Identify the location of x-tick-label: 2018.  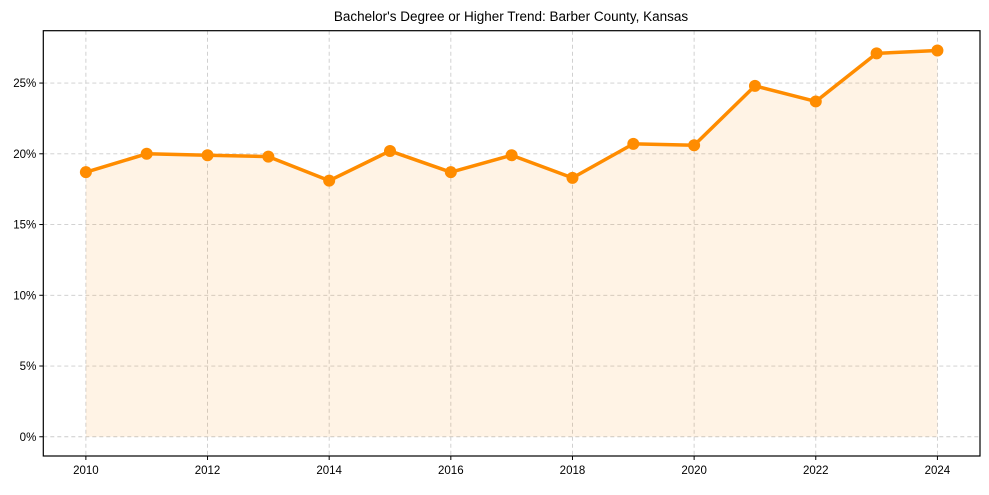
(573, 471).